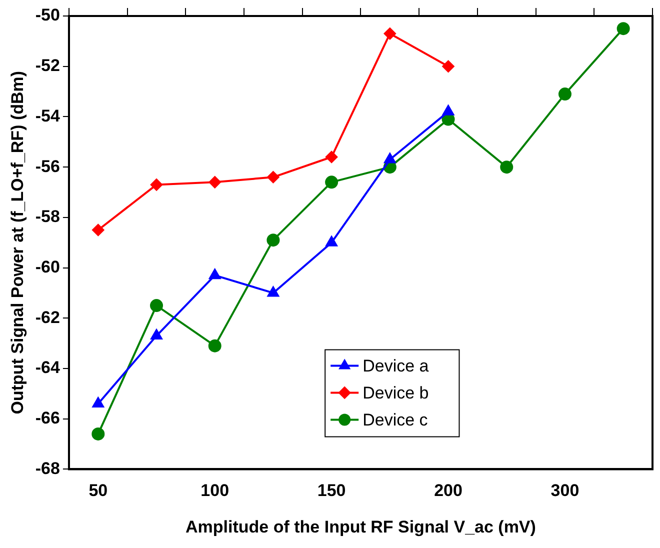  Describe the element at coordinates (47, 66) in the screenshot. I see `y-tick-label: -52` at that location.